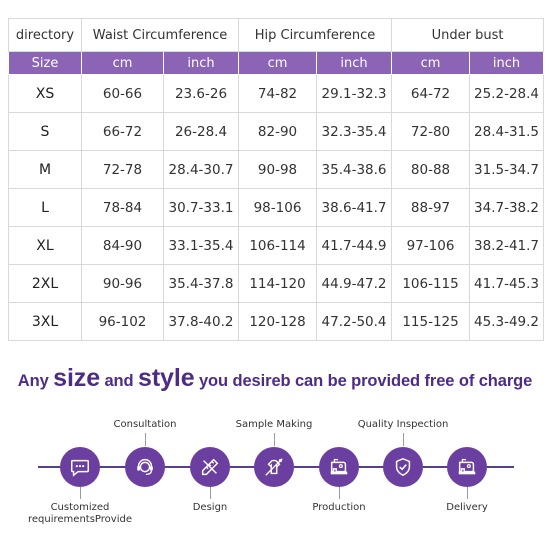  I want to click on table-cell: 88-97, so click(431, 207).